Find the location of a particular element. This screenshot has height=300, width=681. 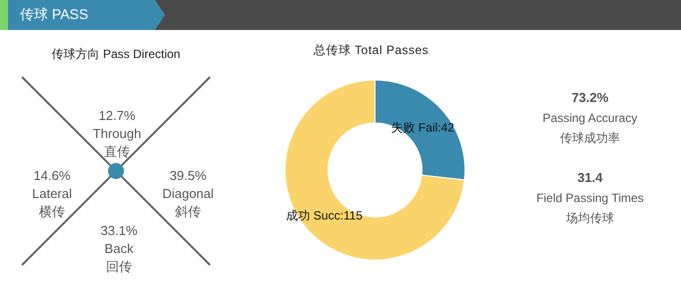

text: 传球 PASS is located at coordinates (54, 15).